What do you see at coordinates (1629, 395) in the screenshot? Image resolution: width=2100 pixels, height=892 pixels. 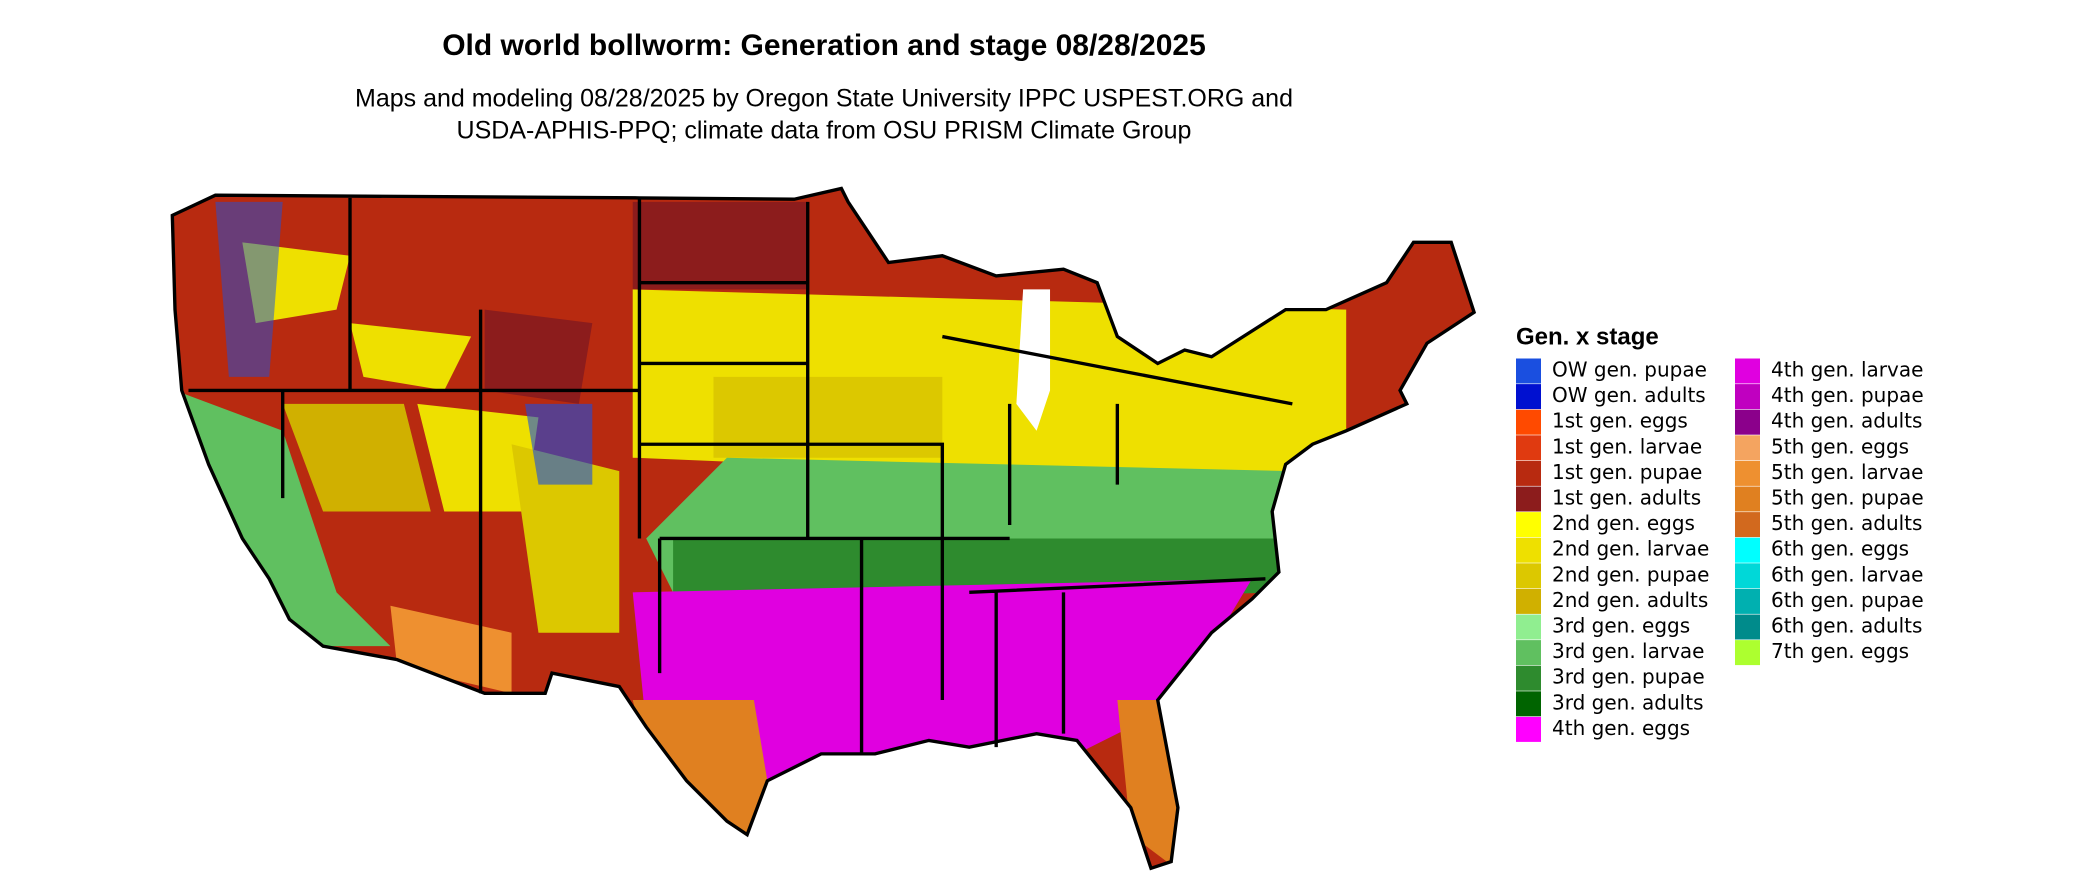 I see `legend-label: OW gen. adults` at bounding box center [1629, 395].